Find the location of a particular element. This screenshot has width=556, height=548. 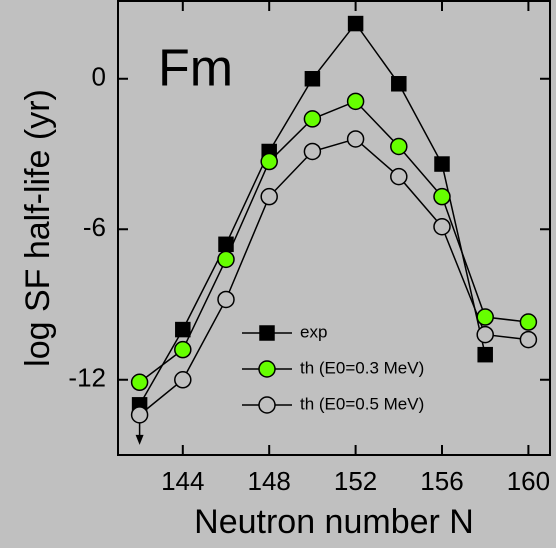

y-axis-title: log SF half-life (yr) is located at coordinates (38, 228).